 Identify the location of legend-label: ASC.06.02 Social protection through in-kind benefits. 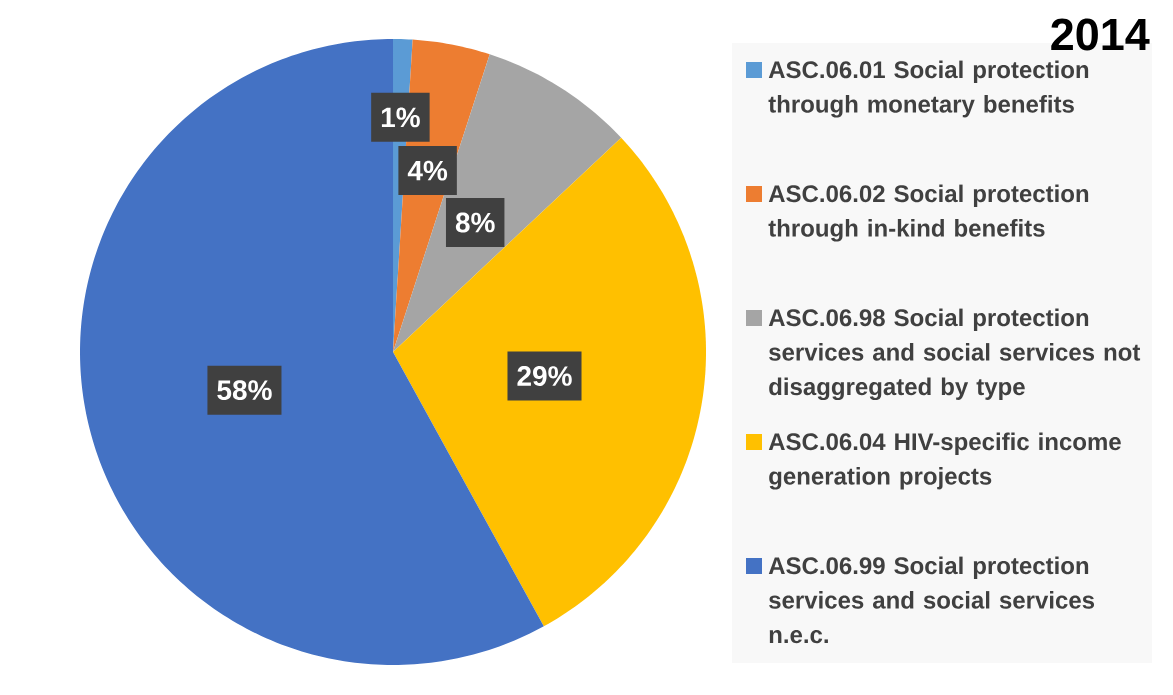
(928, 213).